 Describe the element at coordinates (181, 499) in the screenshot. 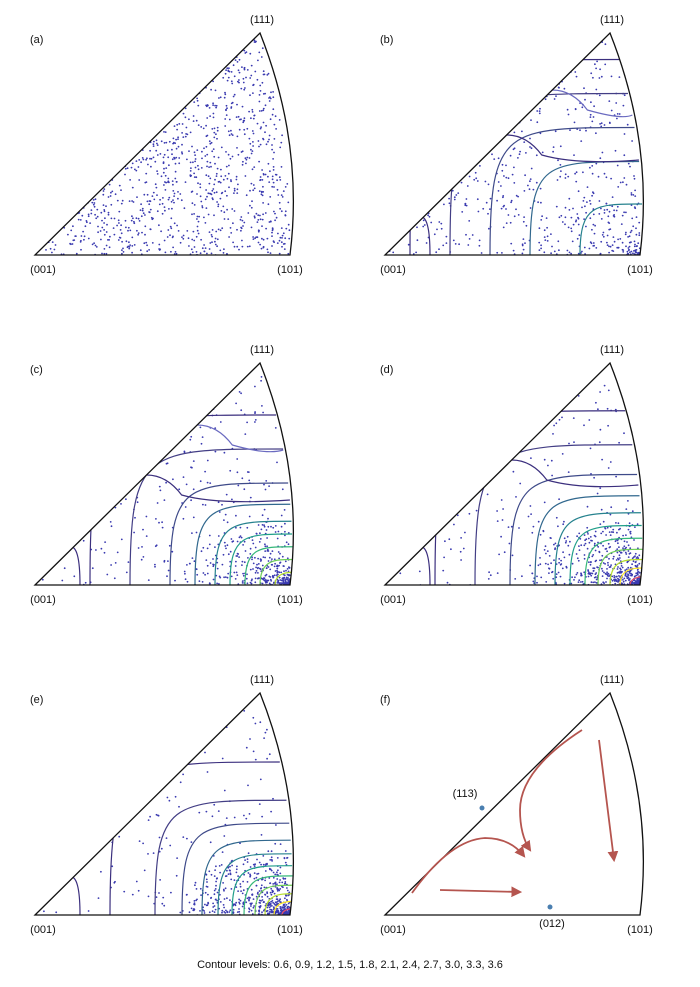

I see `contours` at that location.